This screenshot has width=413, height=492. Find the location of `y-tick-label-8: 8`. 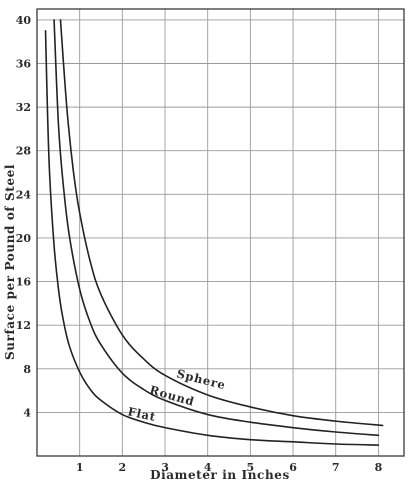

y-tick-label-8: 8 is located at coordinates (27, 369).